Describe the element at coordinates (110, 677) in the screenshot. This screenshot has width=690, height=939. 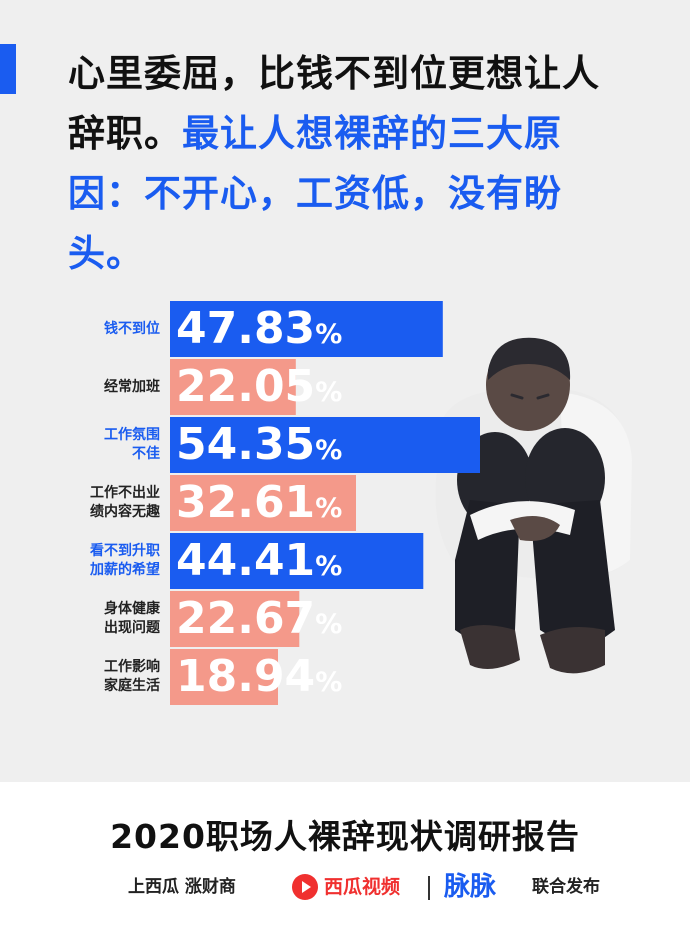
I see `category-label-7: 工作影响 家庭生活` at that location.